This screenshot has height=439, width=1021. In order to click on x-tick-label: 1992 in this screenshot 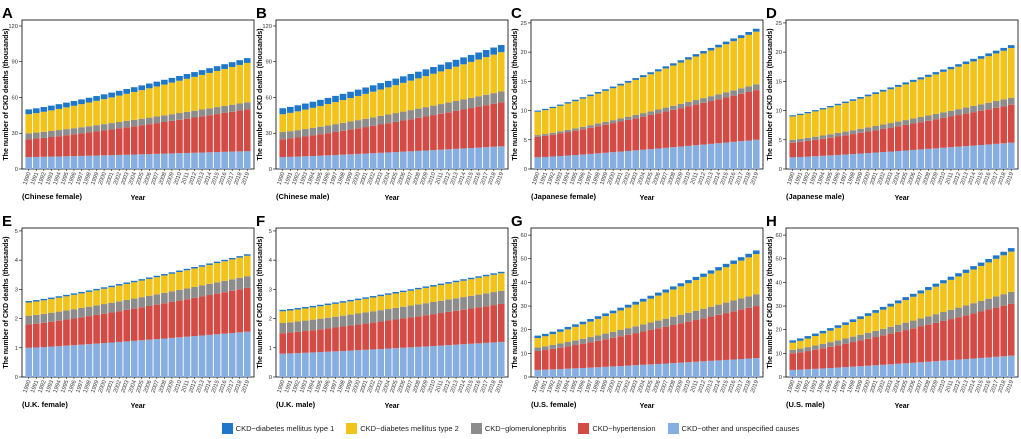, I will do `click(297, 179)`.